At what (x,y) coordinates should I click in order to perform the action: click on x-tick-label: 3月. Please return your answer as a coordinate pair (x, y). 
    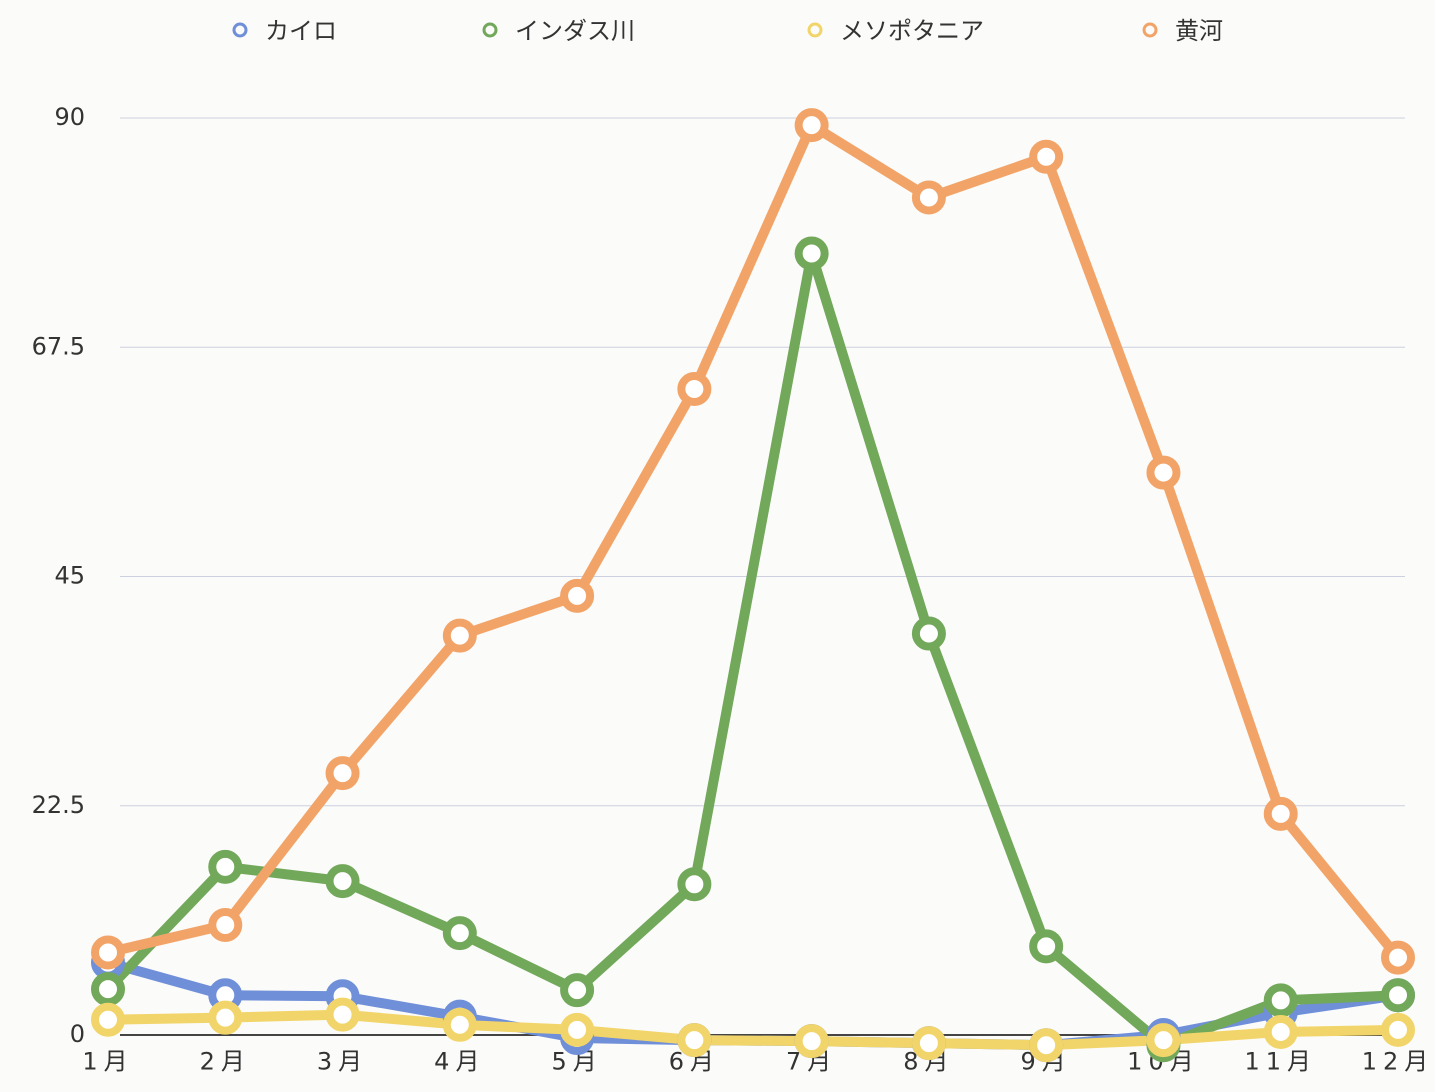
    Looking at the image, I should click on (342, 1061).